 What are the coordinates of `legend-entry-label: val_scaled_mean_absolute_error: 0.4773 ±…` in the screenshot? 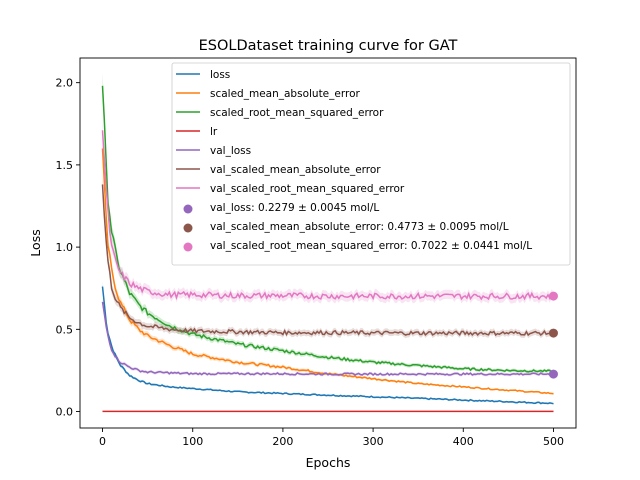 It's located at (359, 227).